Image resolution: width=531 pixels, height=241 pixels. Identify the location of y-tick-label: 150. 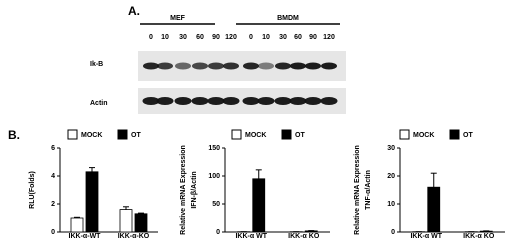
(214, 148).